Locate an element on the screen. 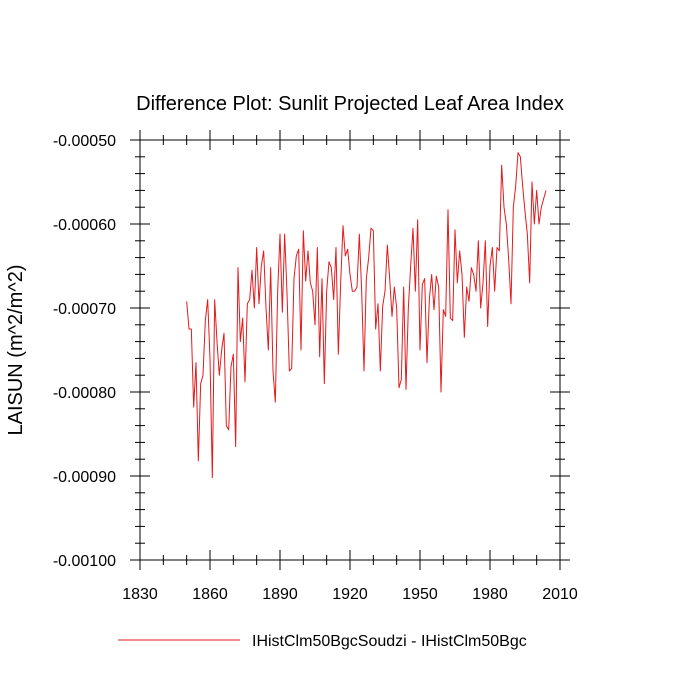  y-tick-label: -0.00070 is located at coordinates (84, 309).